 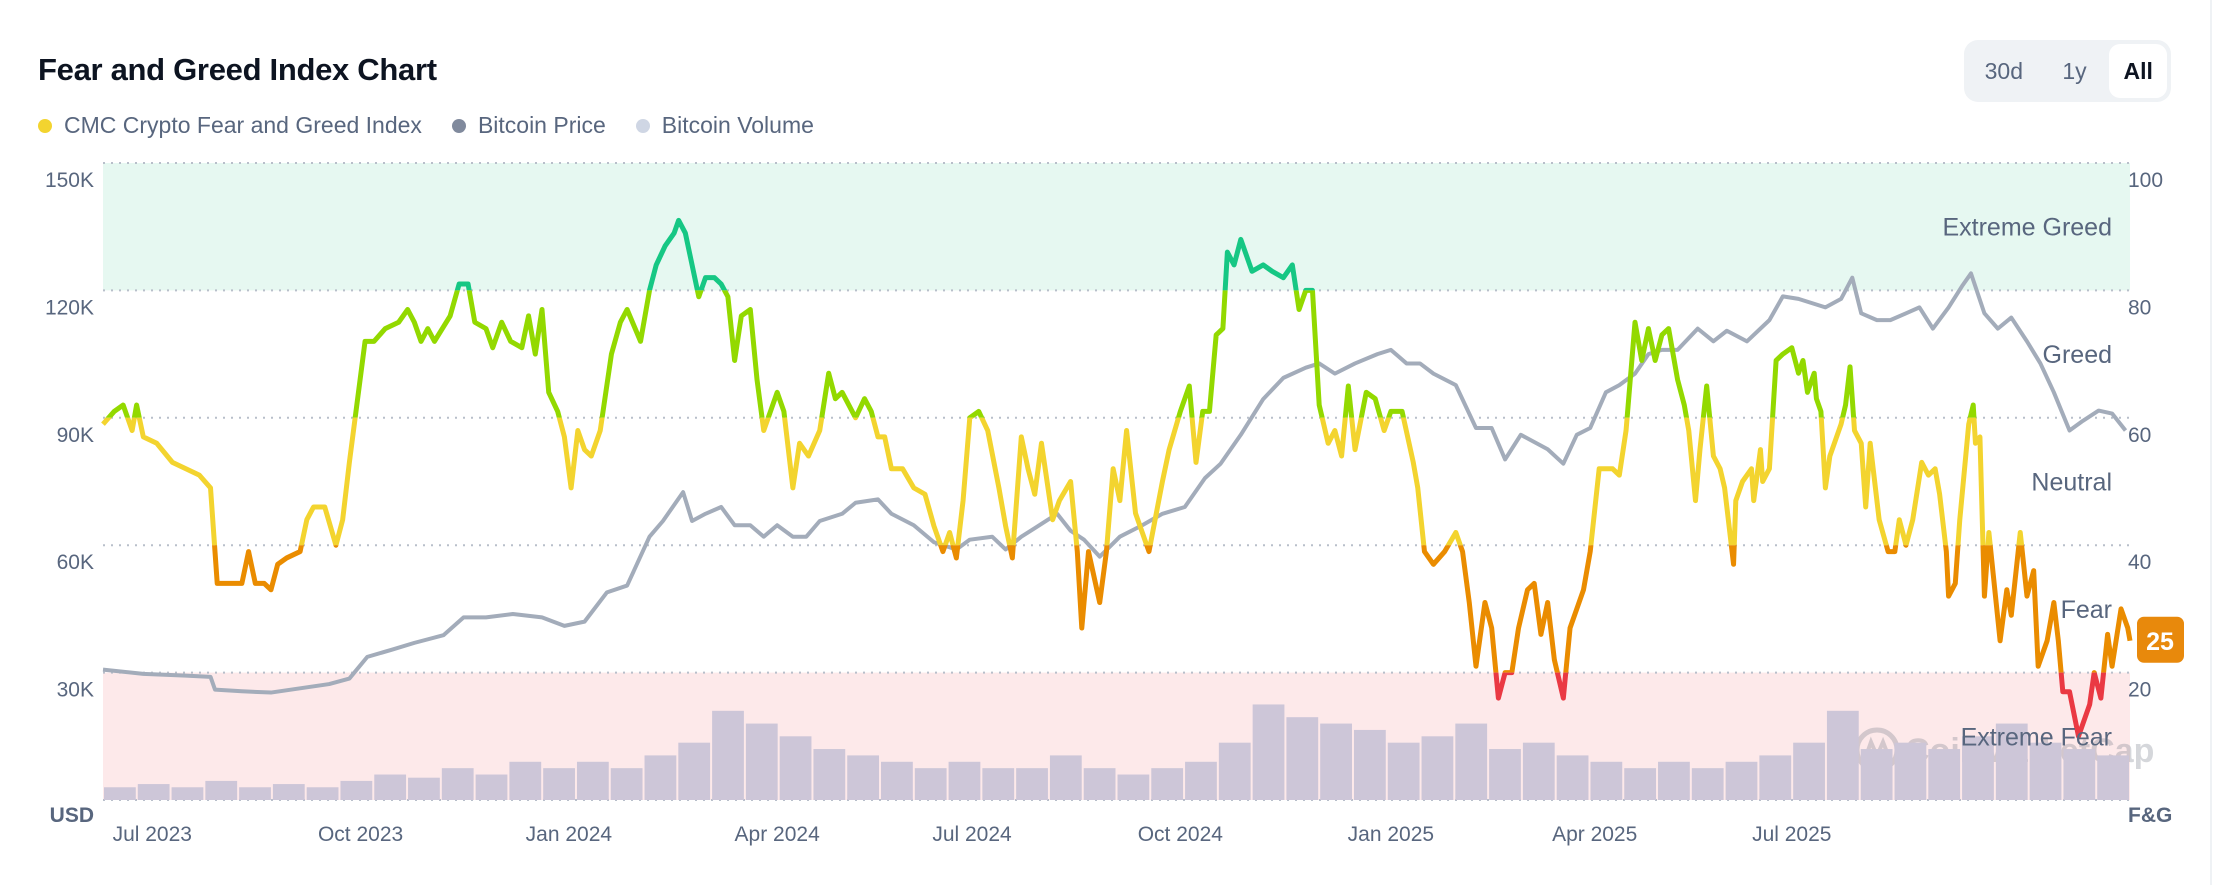 I want to click on x-axis-tick: Apr 2024, so click(x=778, y=834).